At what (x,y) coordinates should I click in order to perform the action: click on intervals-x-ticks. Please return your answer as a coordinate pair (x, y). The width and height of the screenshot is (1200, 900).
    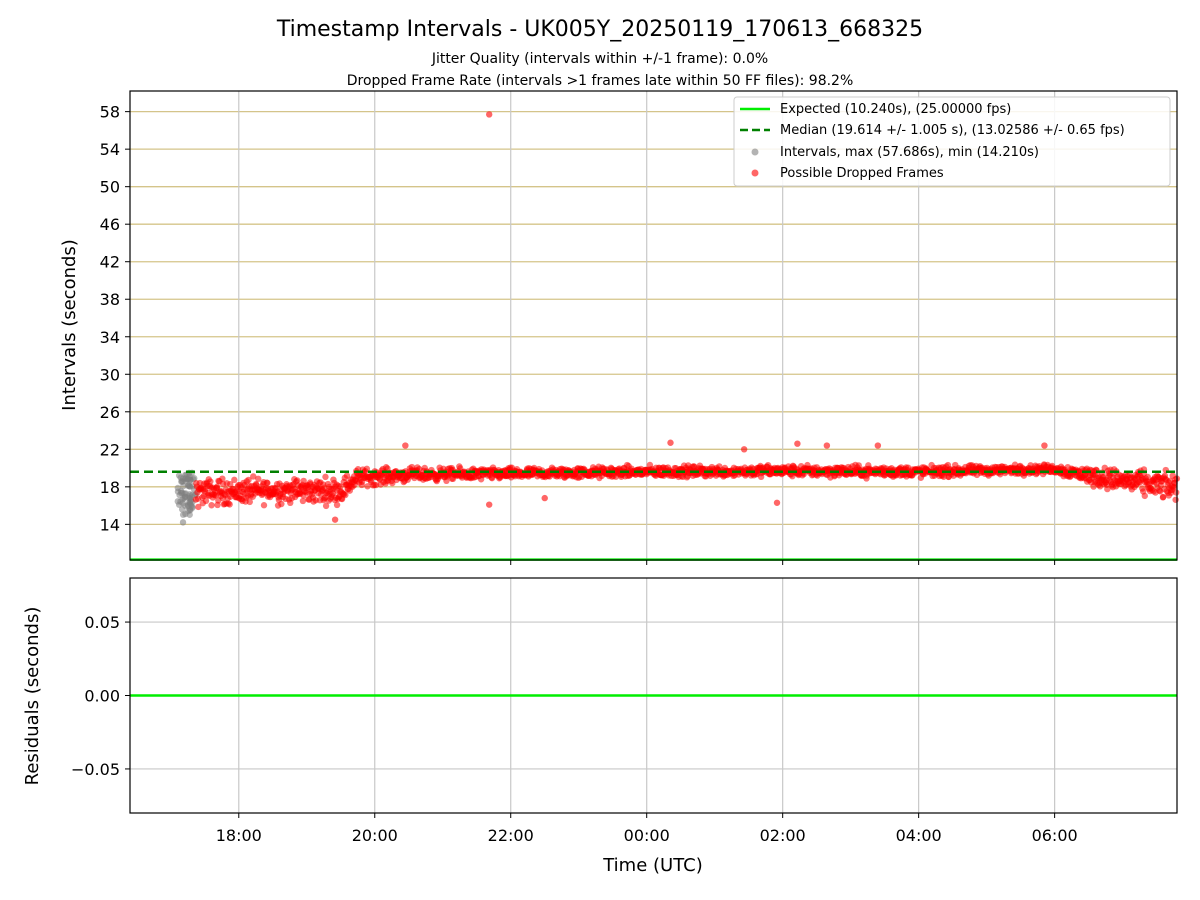
    Looking at the image, I should click on (647, 562).